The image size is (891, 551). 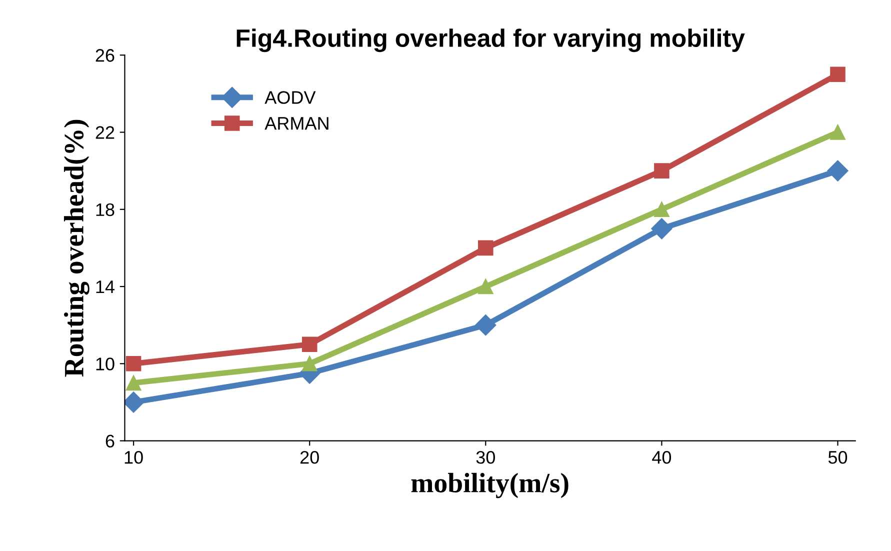 I want to click on x-tick-label: 50, so click(x=838, y=457).